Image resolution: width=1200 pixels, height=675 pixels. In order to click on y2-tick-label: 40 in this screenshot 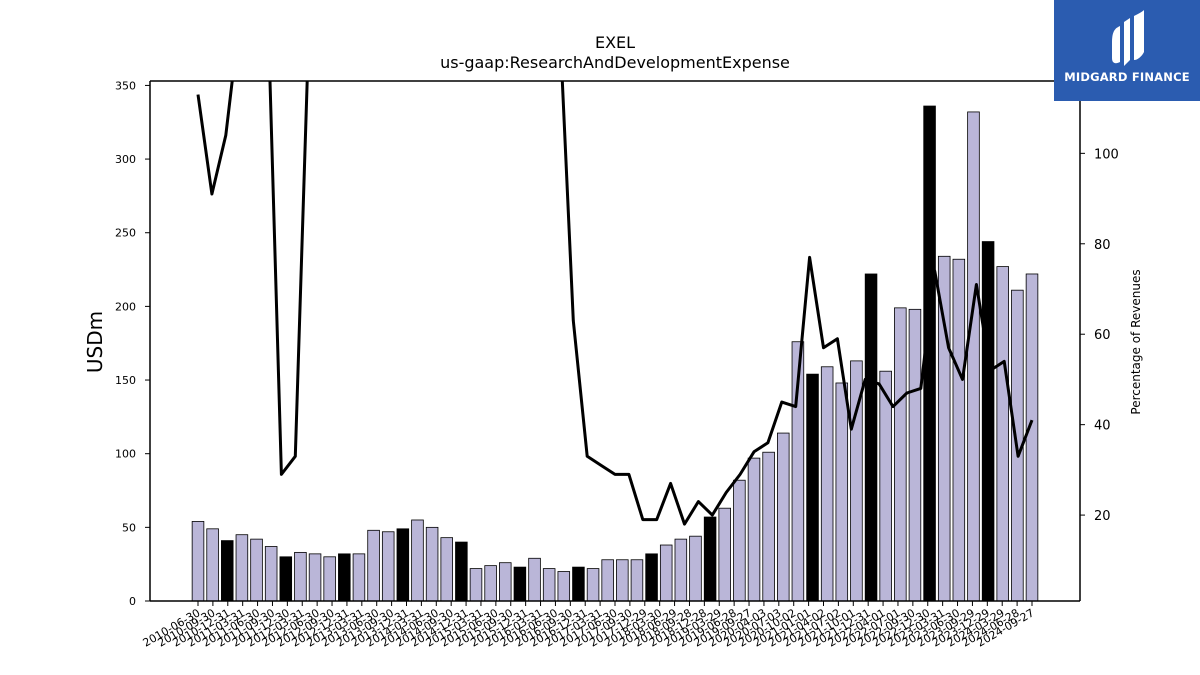, I will do `click(1102, 426)`.